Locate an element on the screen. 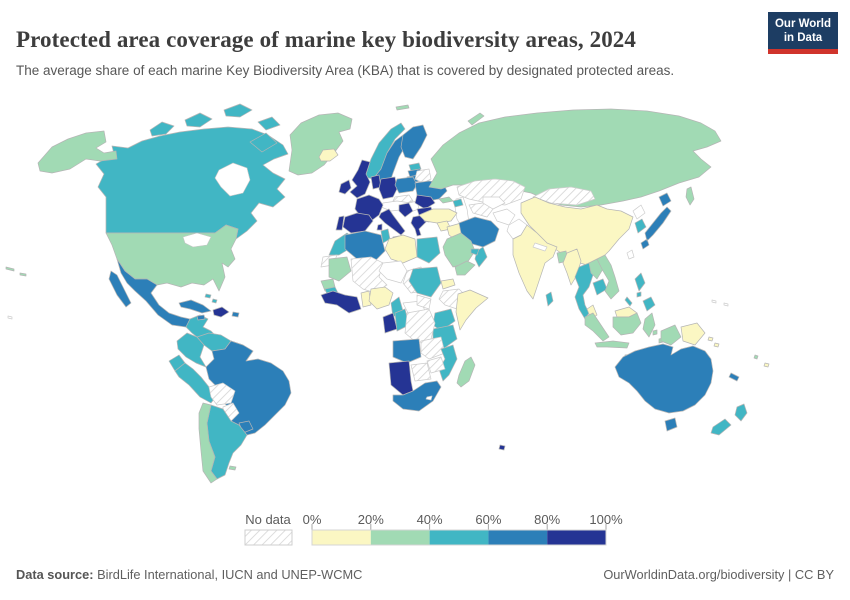 This screenshot has height=600, width=850. country-bolivia is located at coordinates (222, 394).